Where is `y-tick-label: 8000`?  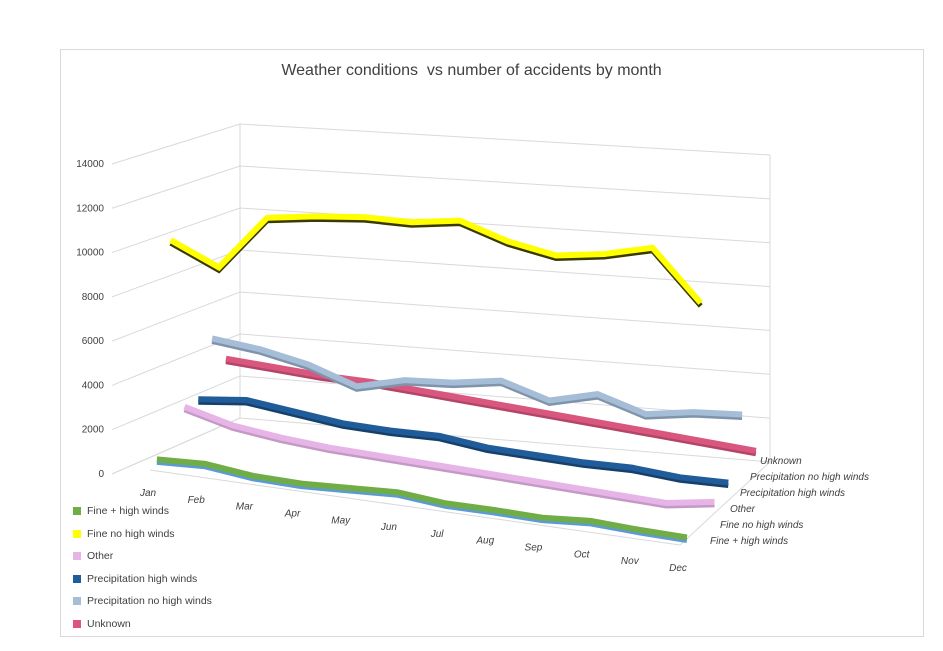 y-tick-label: 8000 is located at coordinates (93, 297).